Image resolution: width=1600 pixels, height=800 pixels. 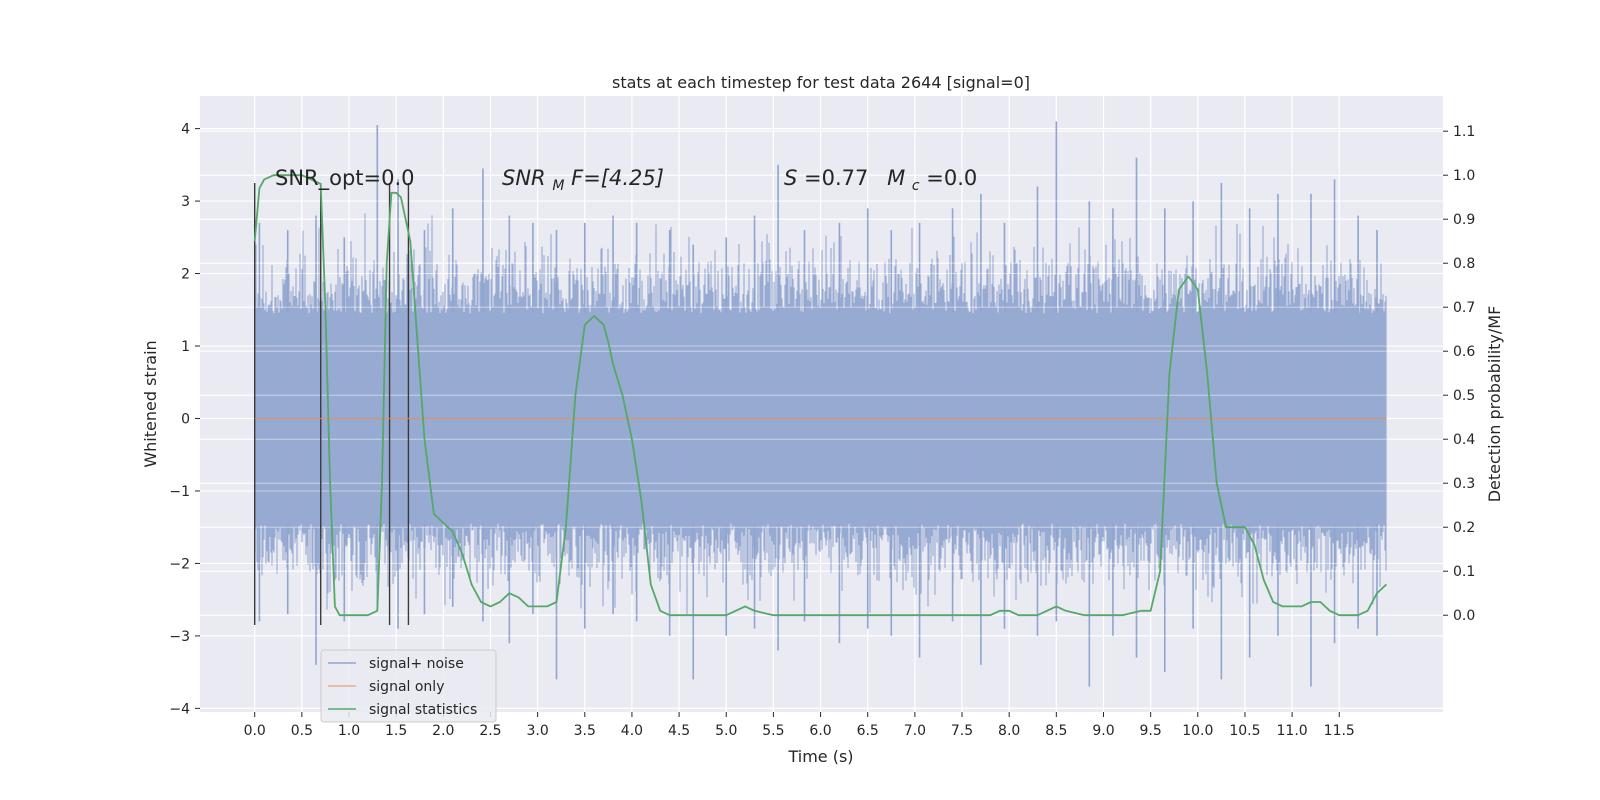 What do you see at coordinates (790, 178) in the screenshot?
I see `s-label: S` at bounding box center [790, 178].